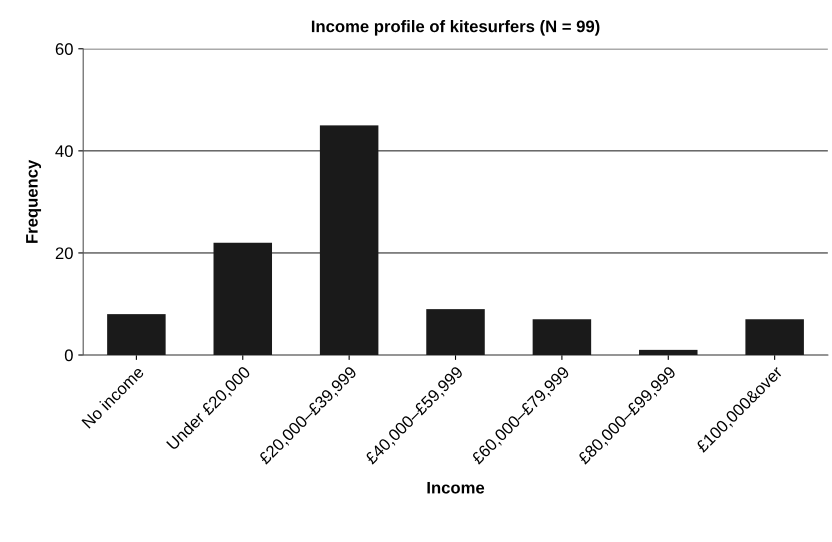  I want to click on chart-title: Income profile of kitesurfers (N = 99), so click(456, 28).